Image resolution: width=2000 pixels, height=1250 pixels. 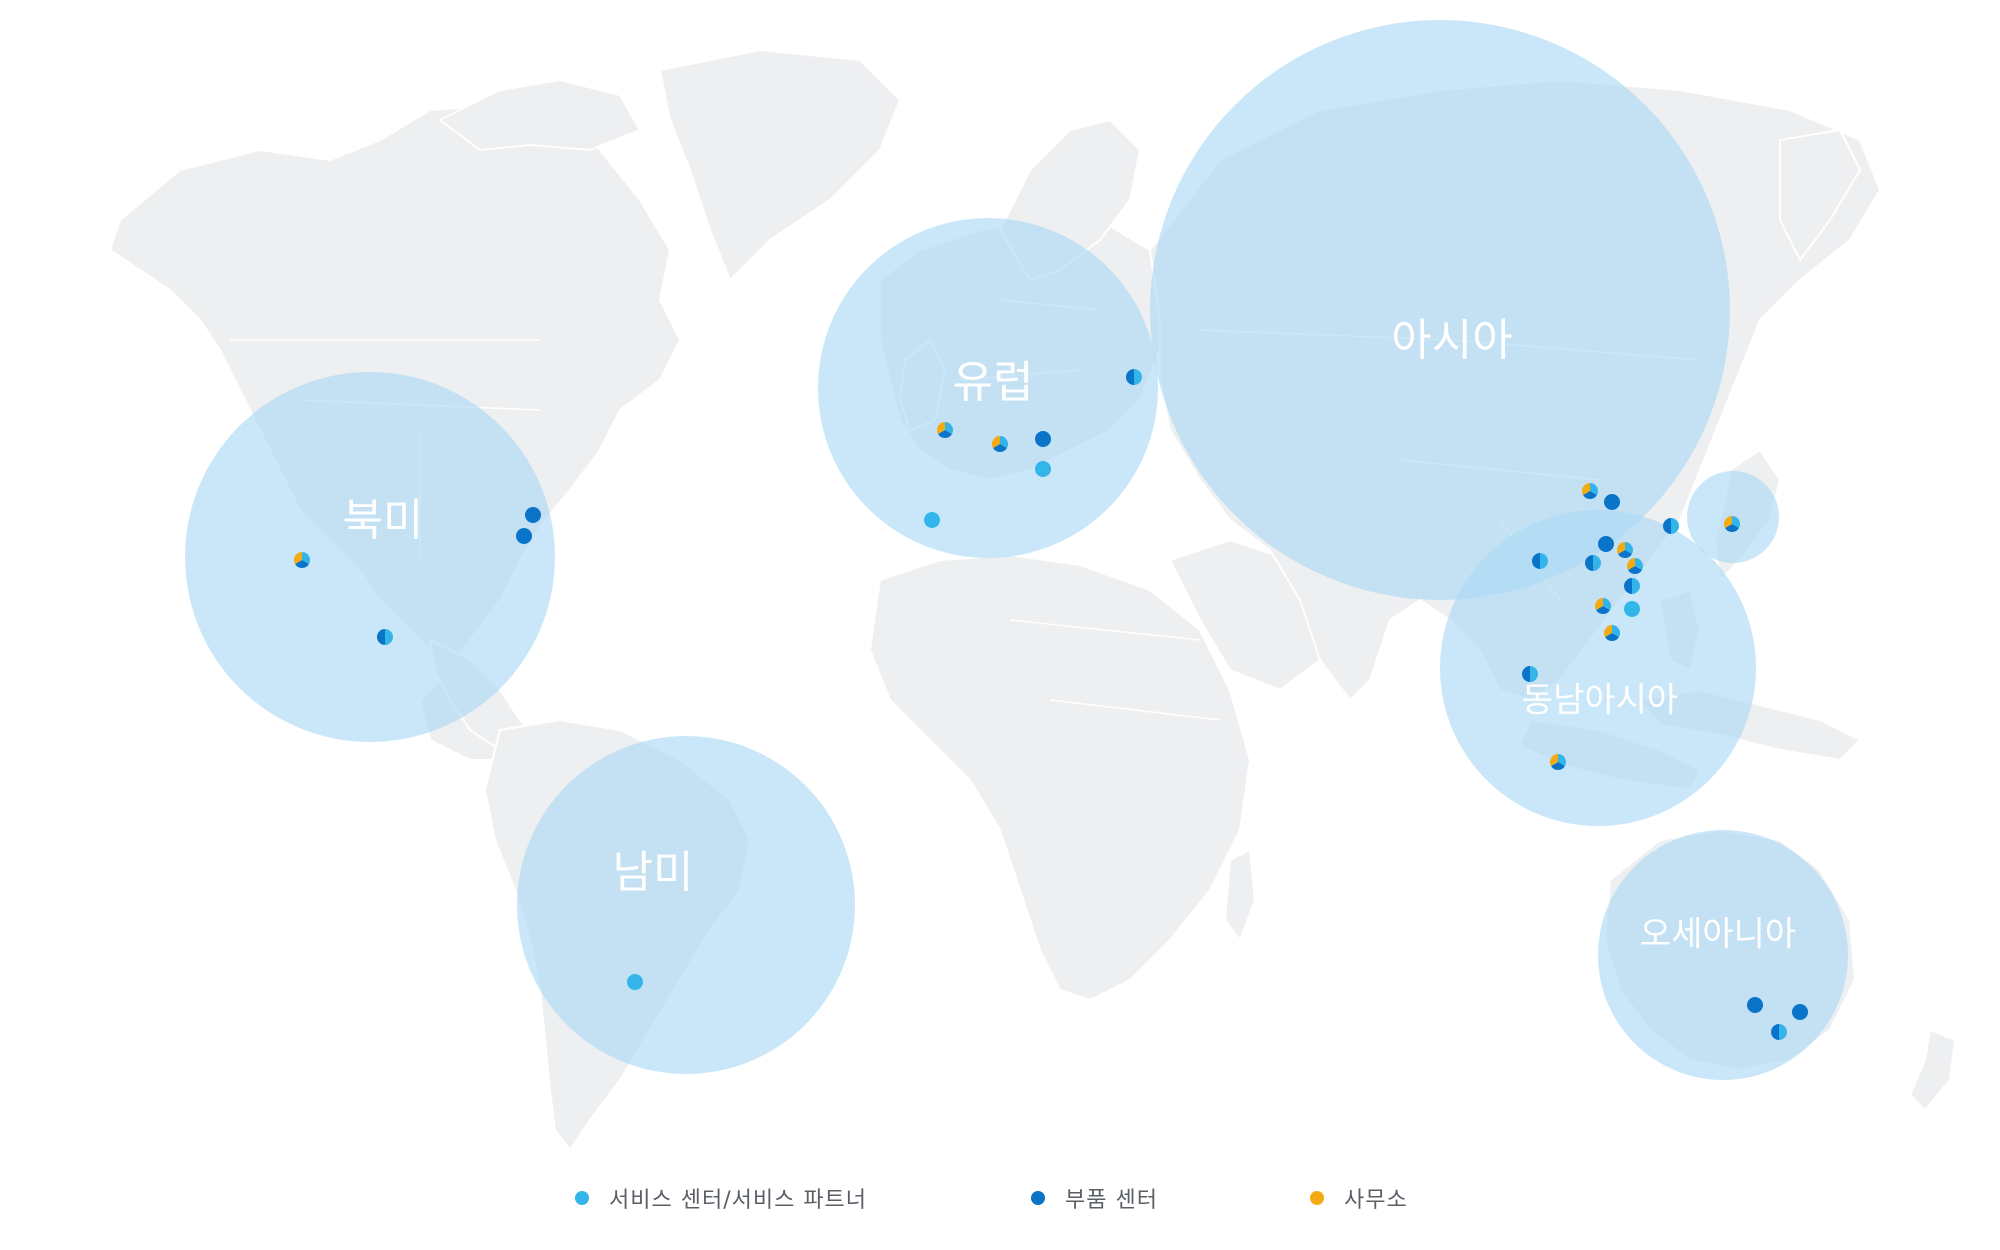 I want to click on legend-label-service: 서비스 센터/서비스 파트너, so click(x=738, y=1200).